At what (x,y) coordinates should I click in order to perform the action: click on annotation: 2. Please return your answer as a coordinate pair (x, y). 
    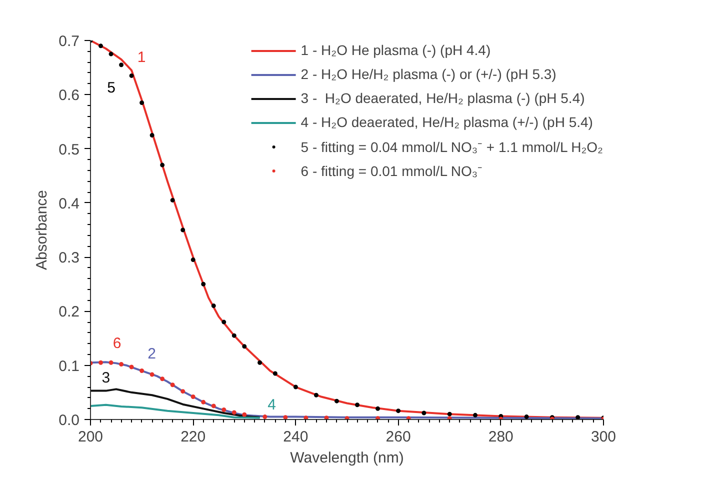
    Looking at the image, I should click on (152, 353).